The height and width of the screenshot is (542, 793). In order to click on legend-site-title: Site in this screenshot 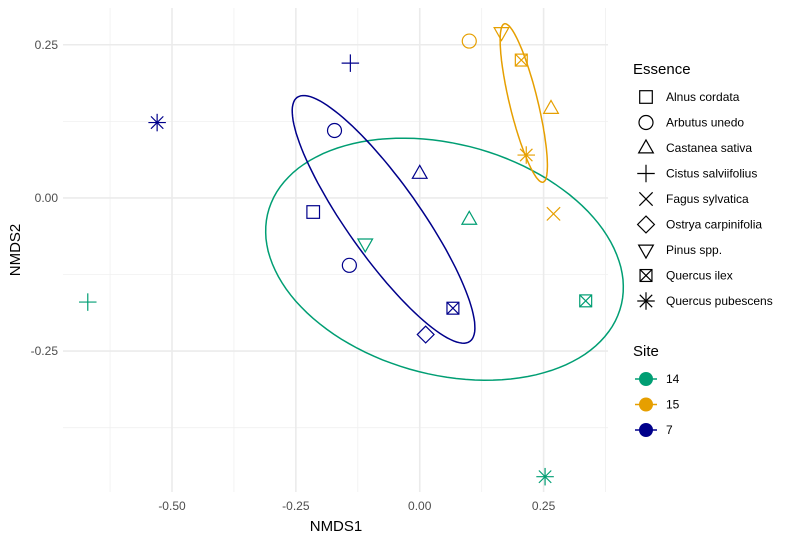, I will do `click(646, 351)`.